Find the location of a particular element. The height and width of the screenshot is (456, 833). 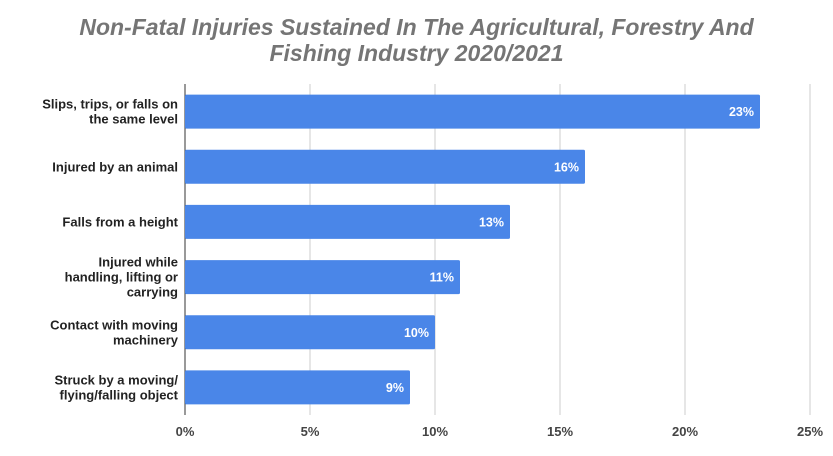

category-label: Falls from a height is located at coordinates (120, 221).